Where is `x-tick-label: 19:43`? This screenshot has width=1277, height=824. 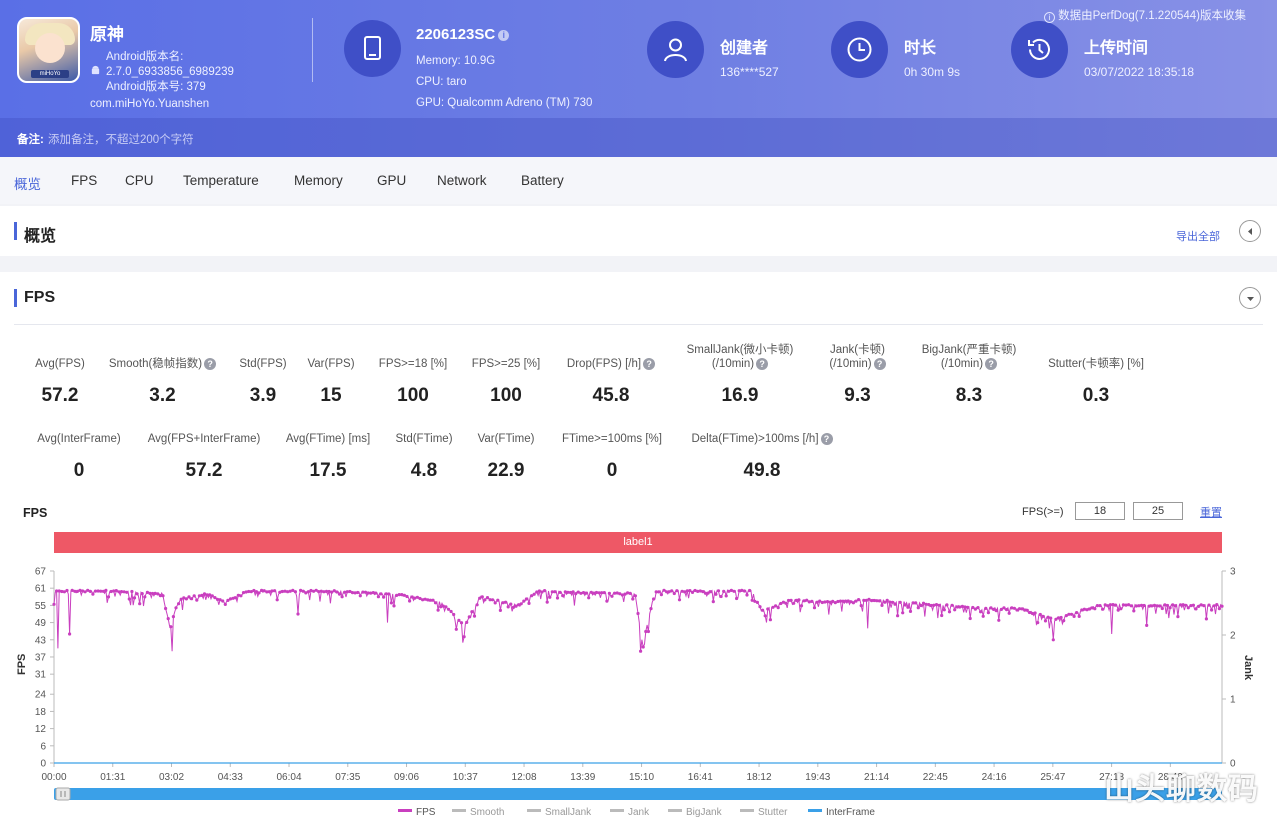
x-tick-label: 19:43 is located at coordinates (817, 777).